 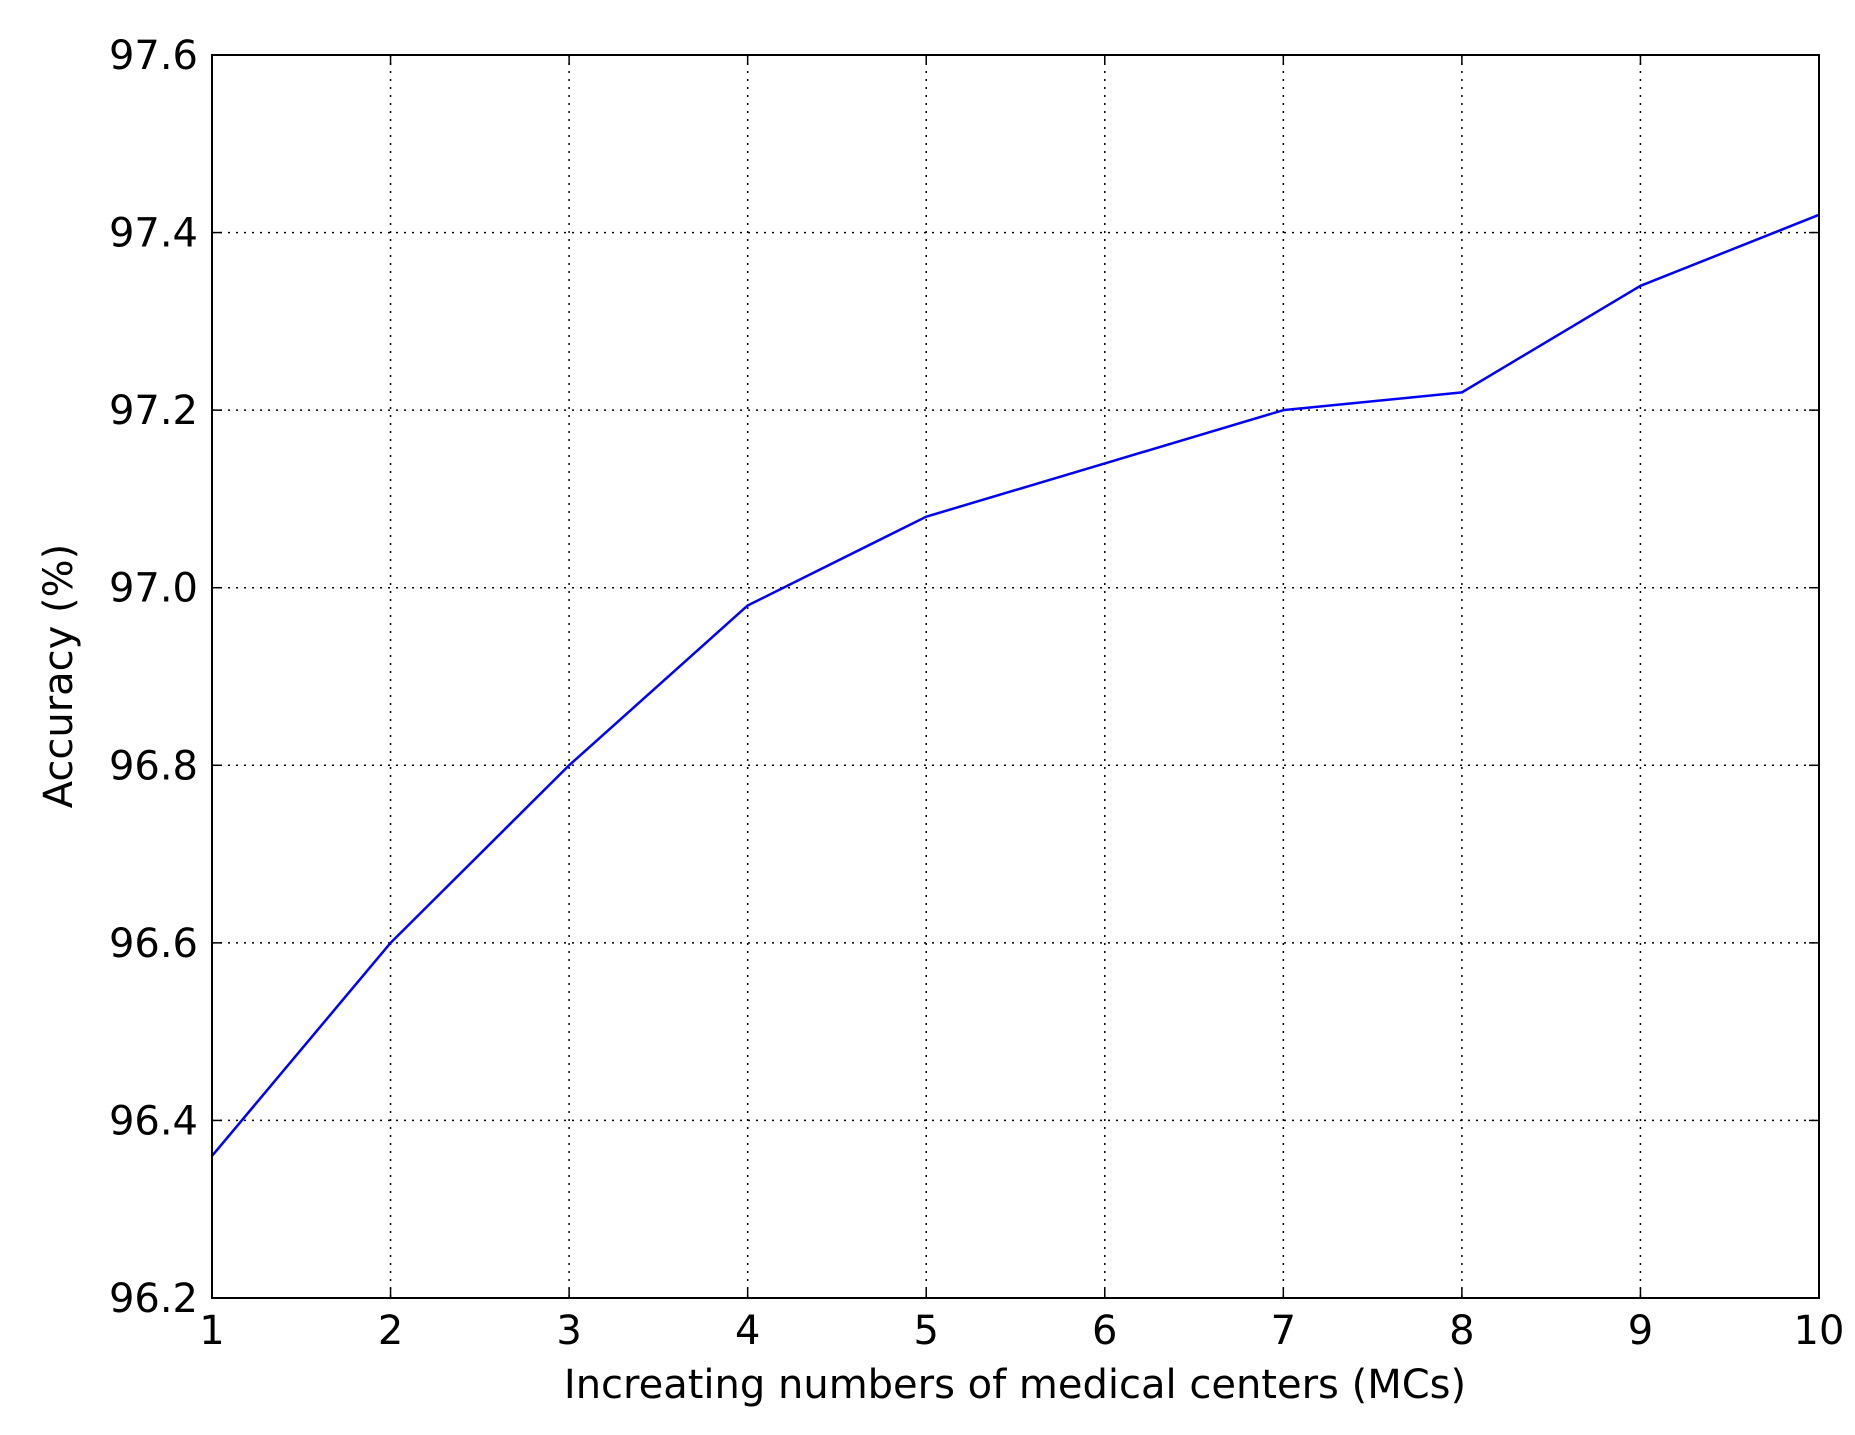 What do you see at coordinates (153, 766) in the screenshot?
I see `y-tick-label: 96.8` at bounding box center [153, 766].